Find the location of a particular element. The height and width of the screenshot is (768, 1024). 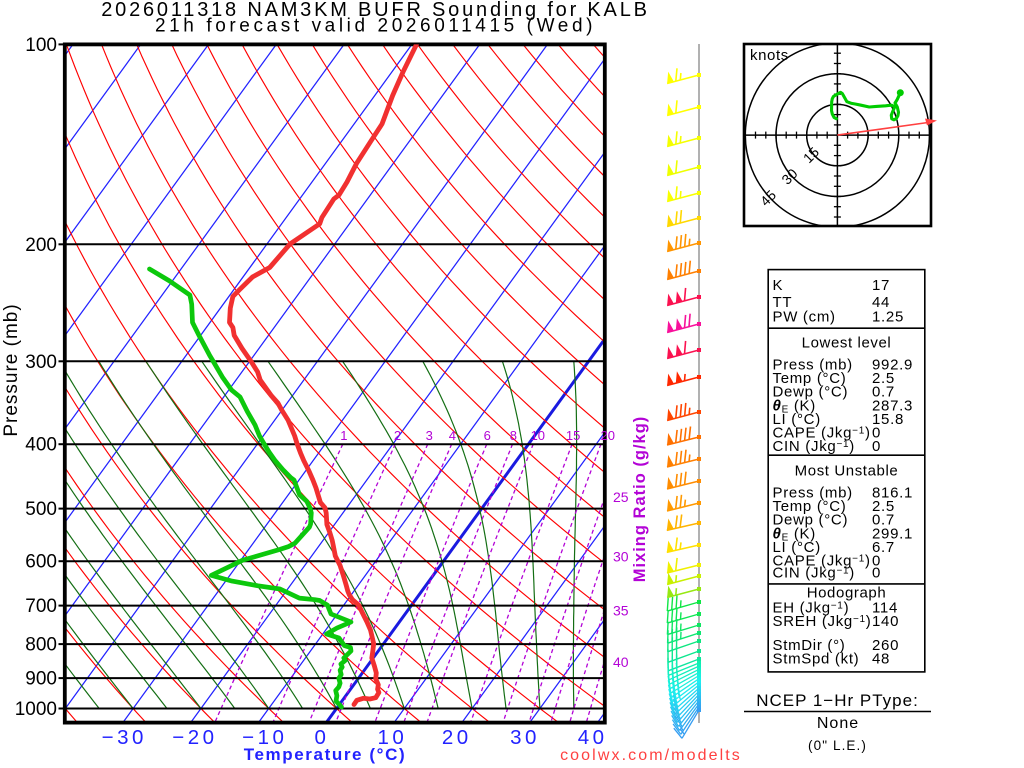

svg-text: NCEP 1−Hr PType: is located at coordinates (837, 700).